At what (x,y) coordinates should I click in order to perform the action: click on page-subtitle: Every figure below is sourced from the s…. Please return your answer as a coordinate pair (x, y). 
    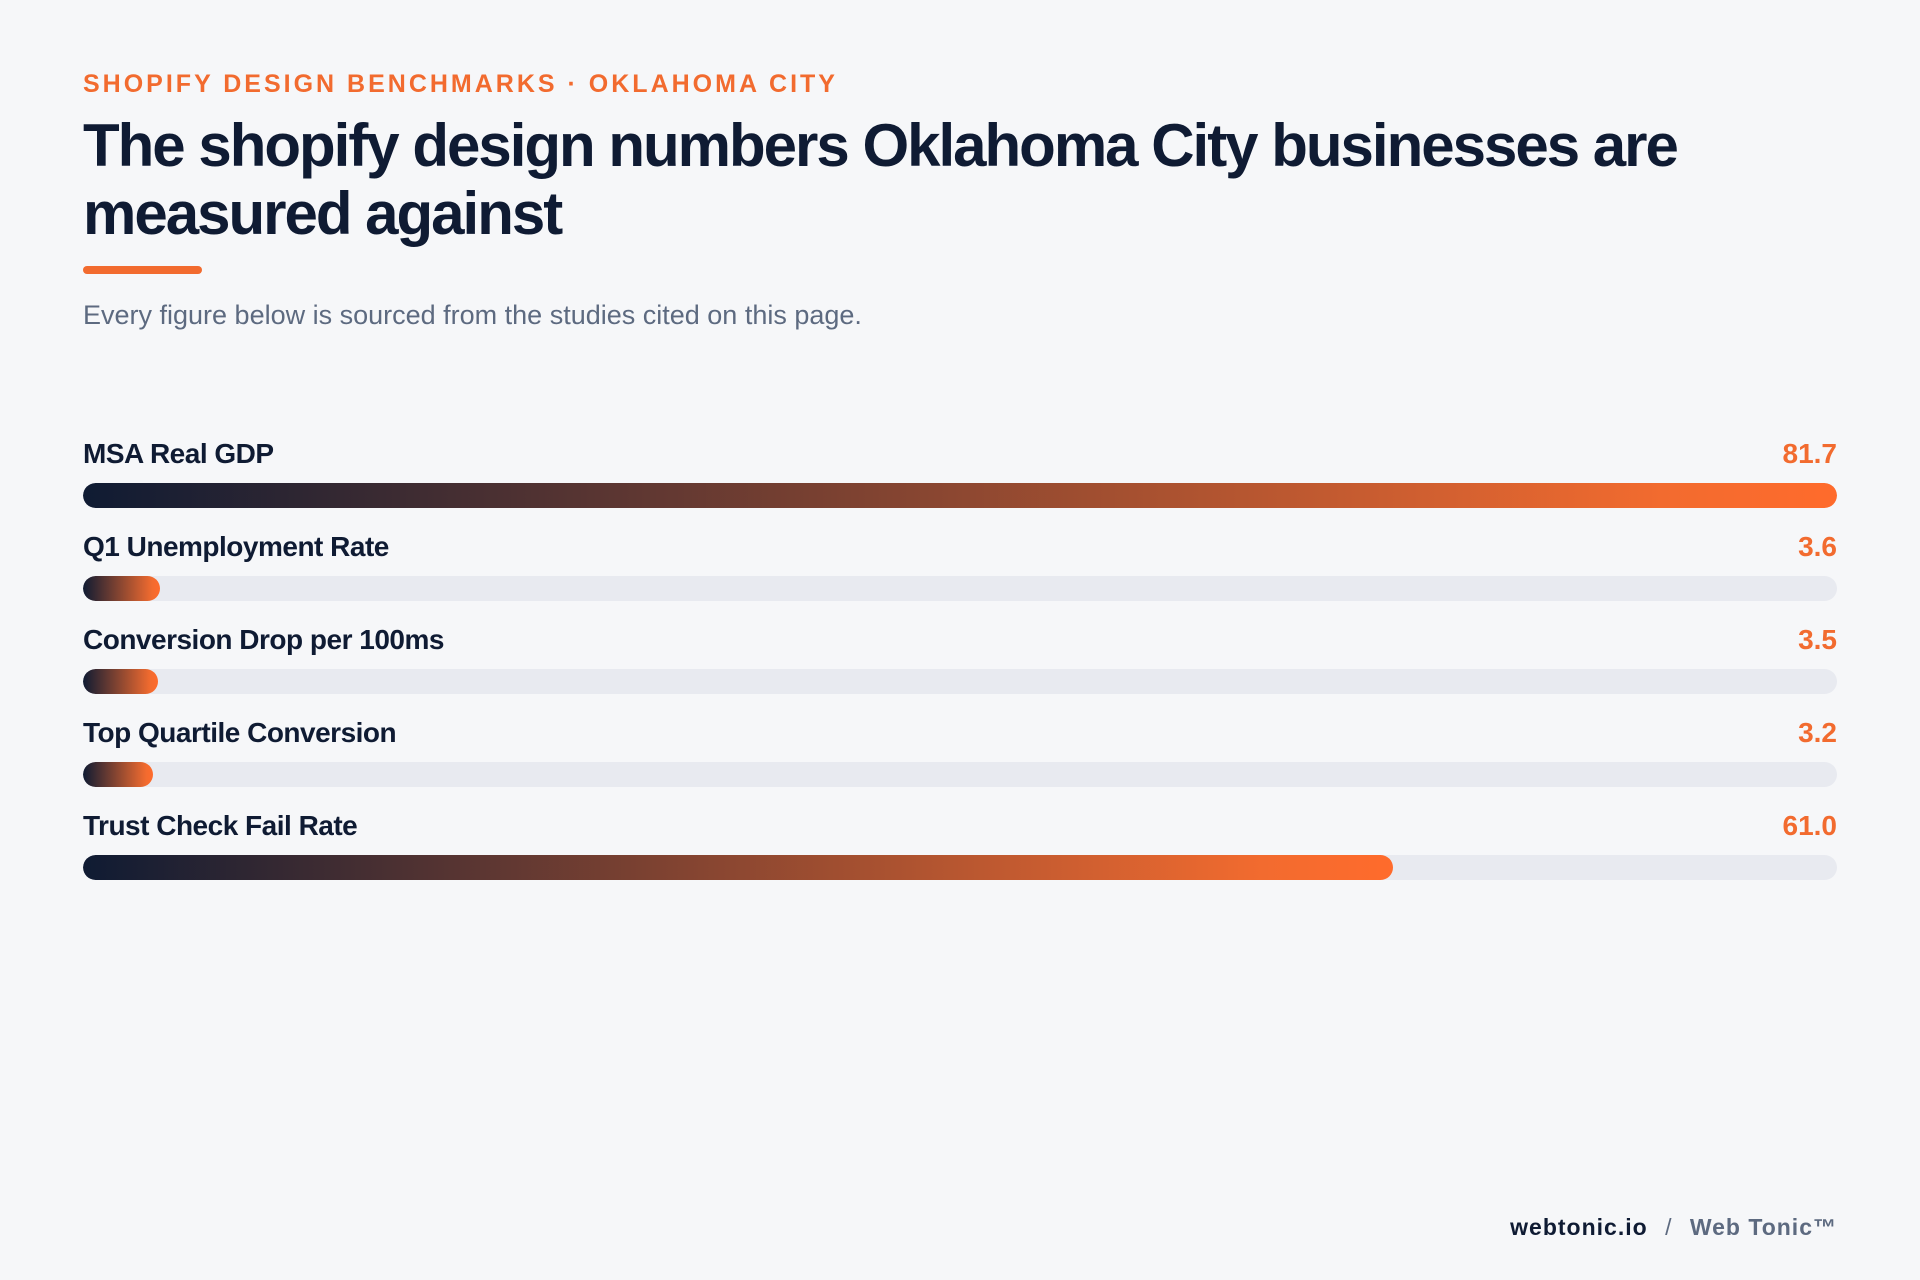
    Looking at the image, I should click on (472, 315).